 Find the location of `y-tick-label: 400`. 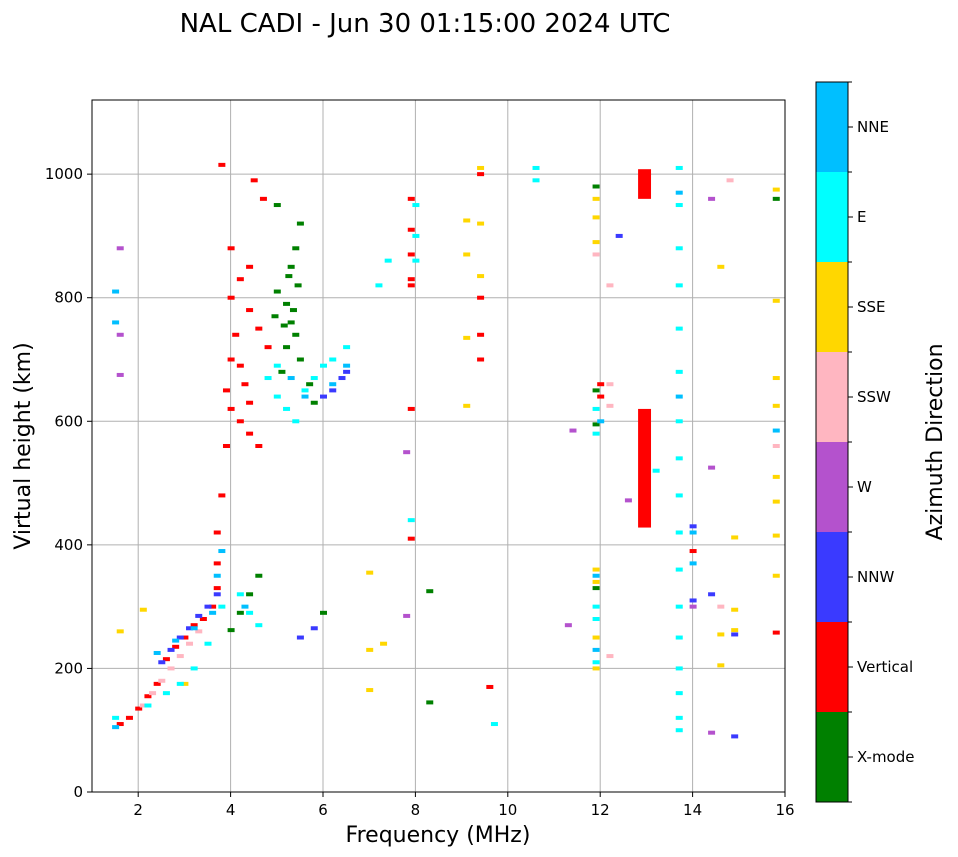

y-tick-label: 400 is located at coordinates (68, 545).